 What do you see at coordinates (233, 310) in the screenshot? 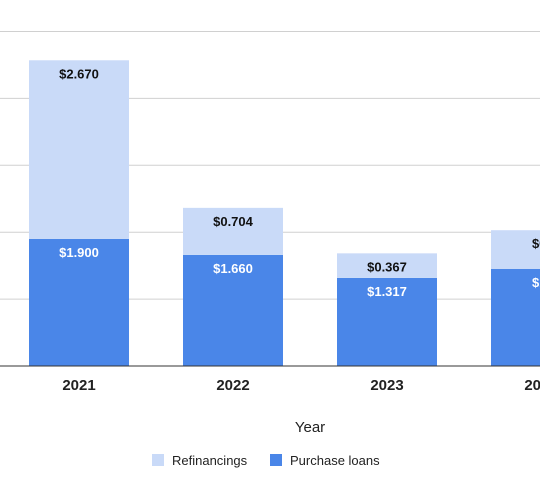
I see `bar-purchase-loans-2022` at bounding box center [233, 310].